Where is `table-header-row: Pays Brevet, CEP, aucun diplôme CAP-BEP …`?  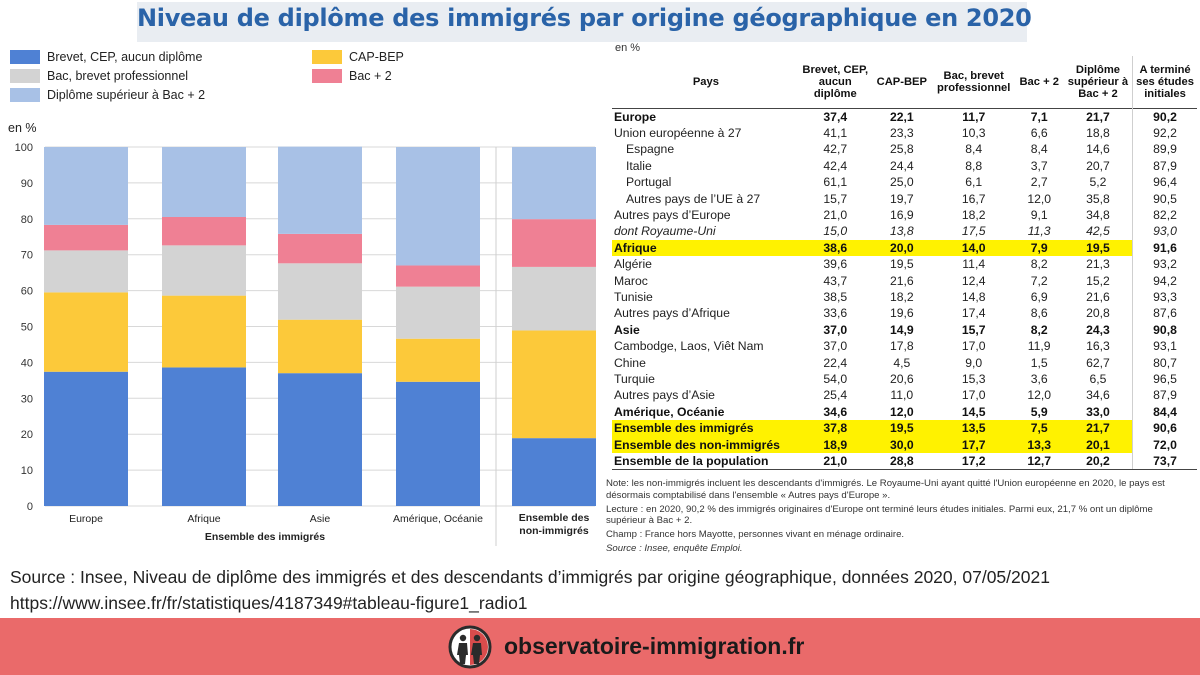 table-header-row: Pays Brevet, CEP, aucun diplôme CAP-BEP … is located at coordinates (904, 82).